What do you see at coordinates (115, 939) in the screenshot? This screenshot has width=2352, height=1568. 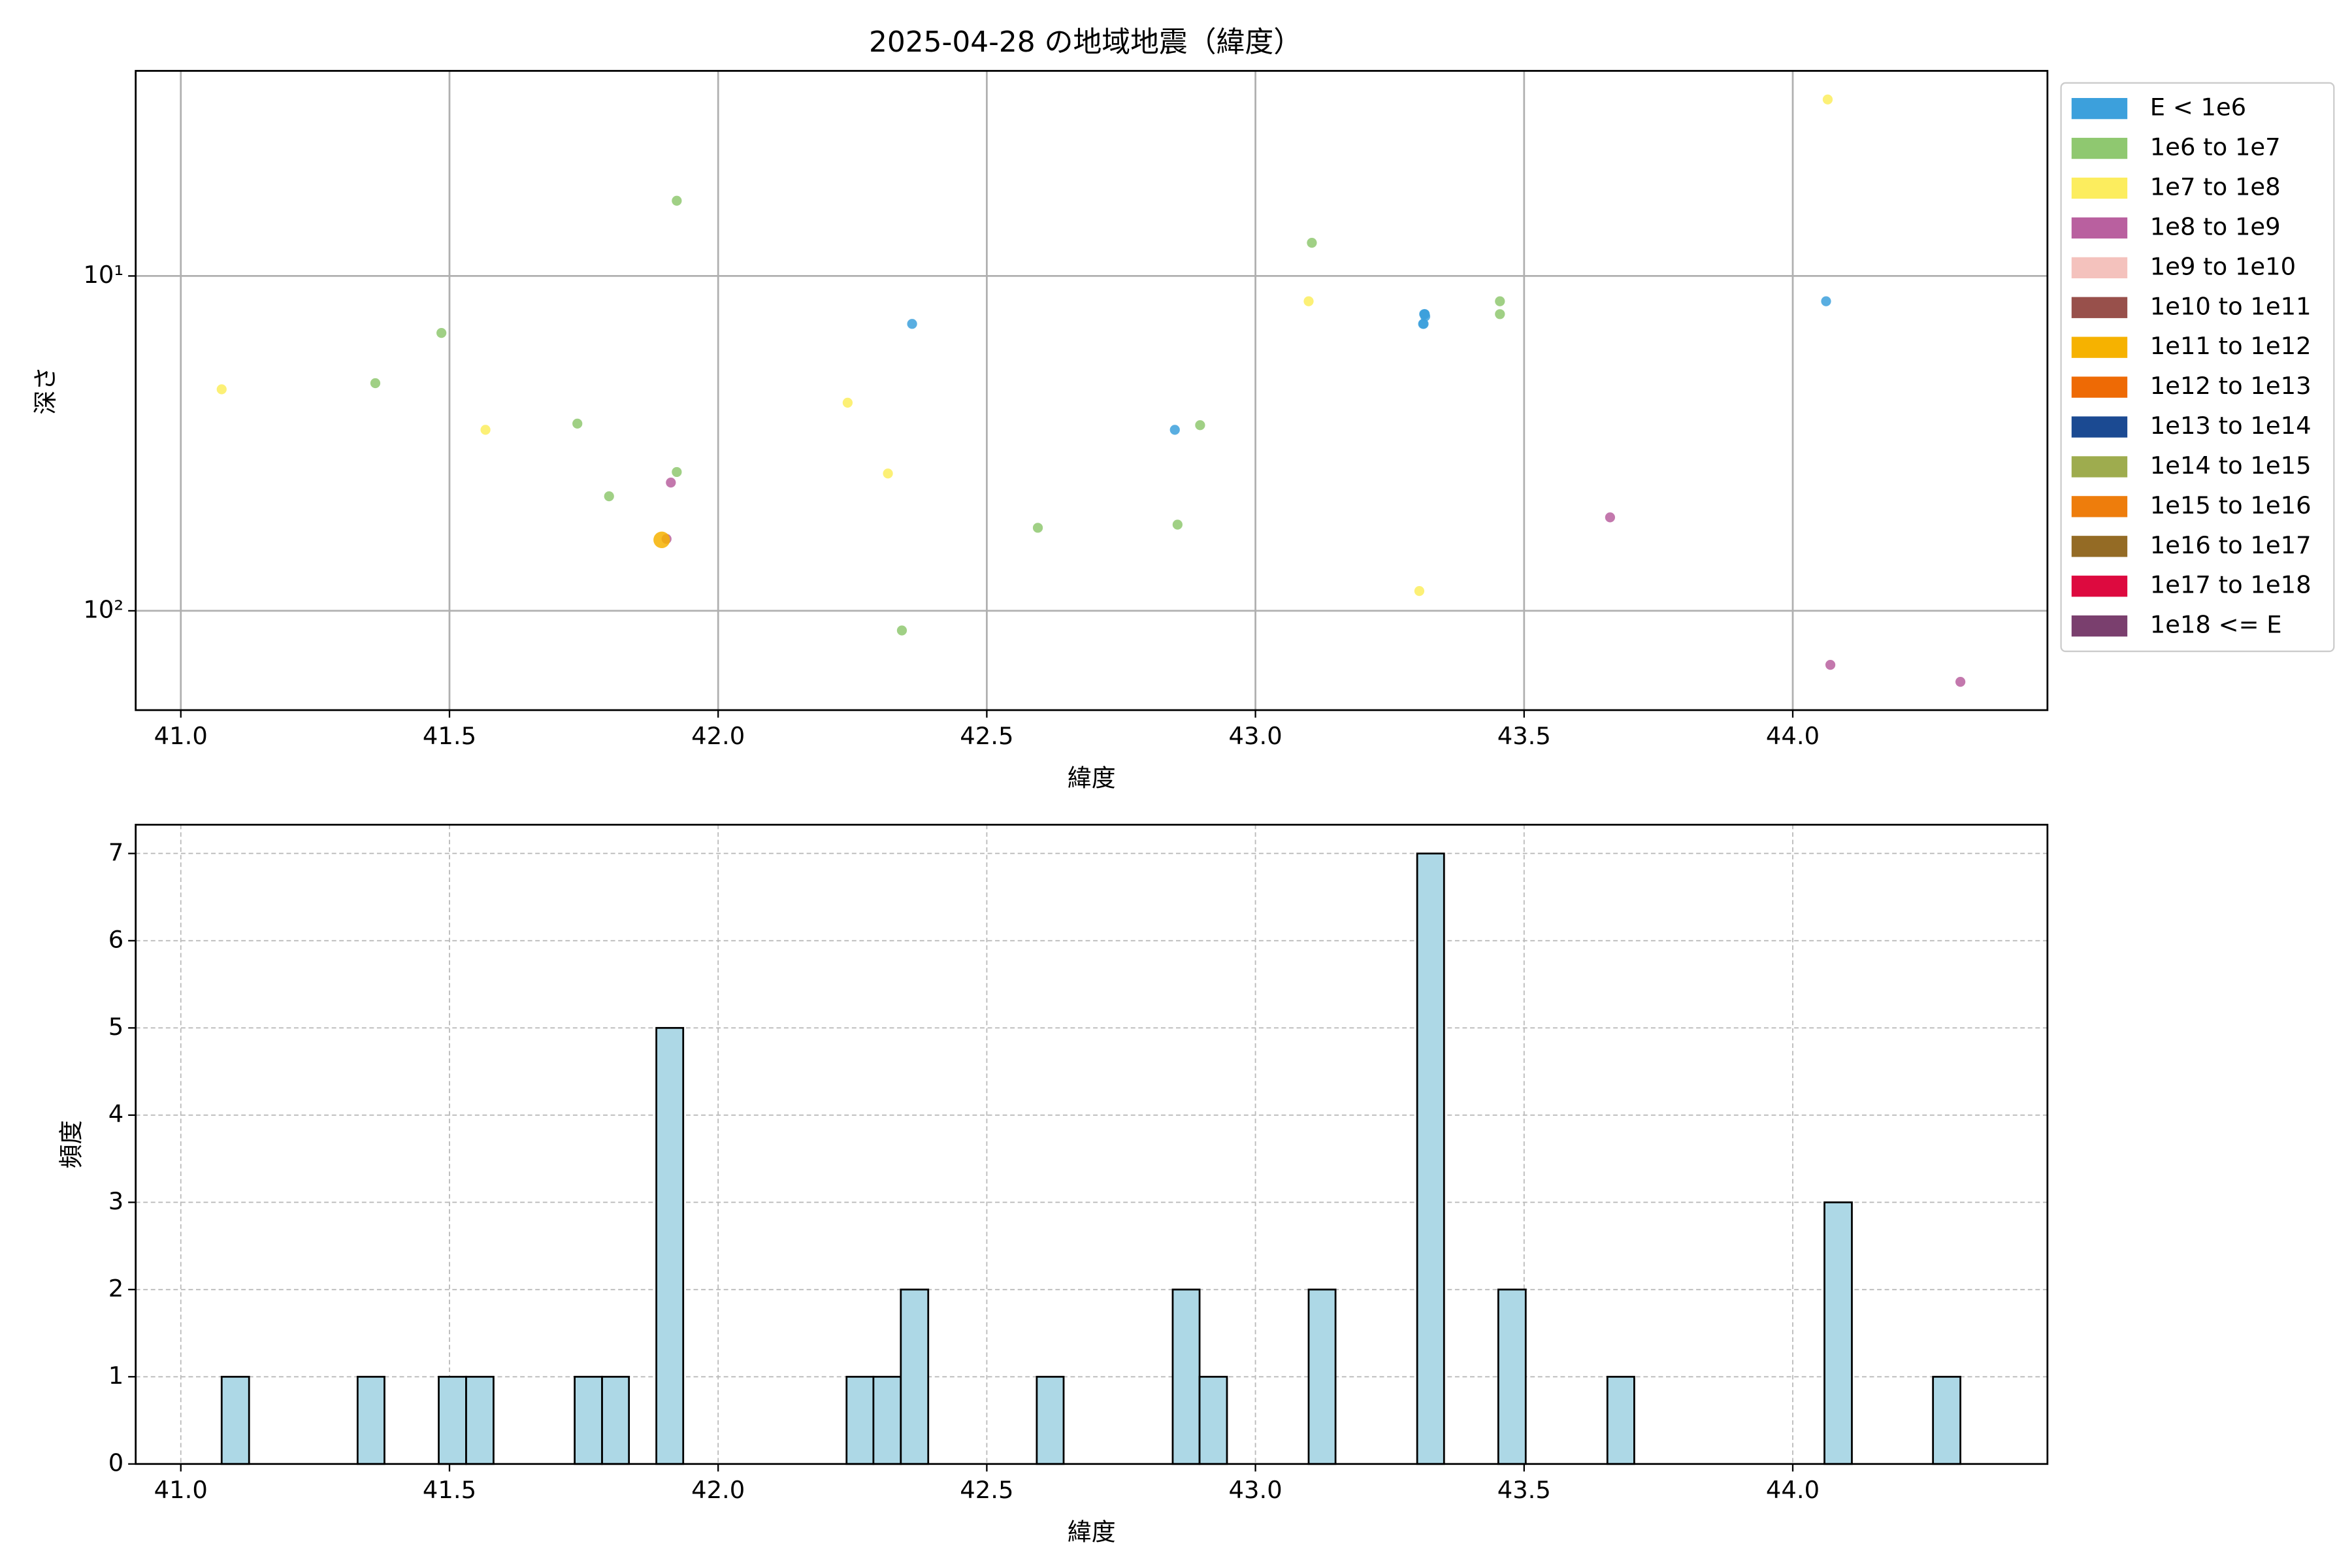 I see `y-tick-label: 6` at bounding box center [115, 939].